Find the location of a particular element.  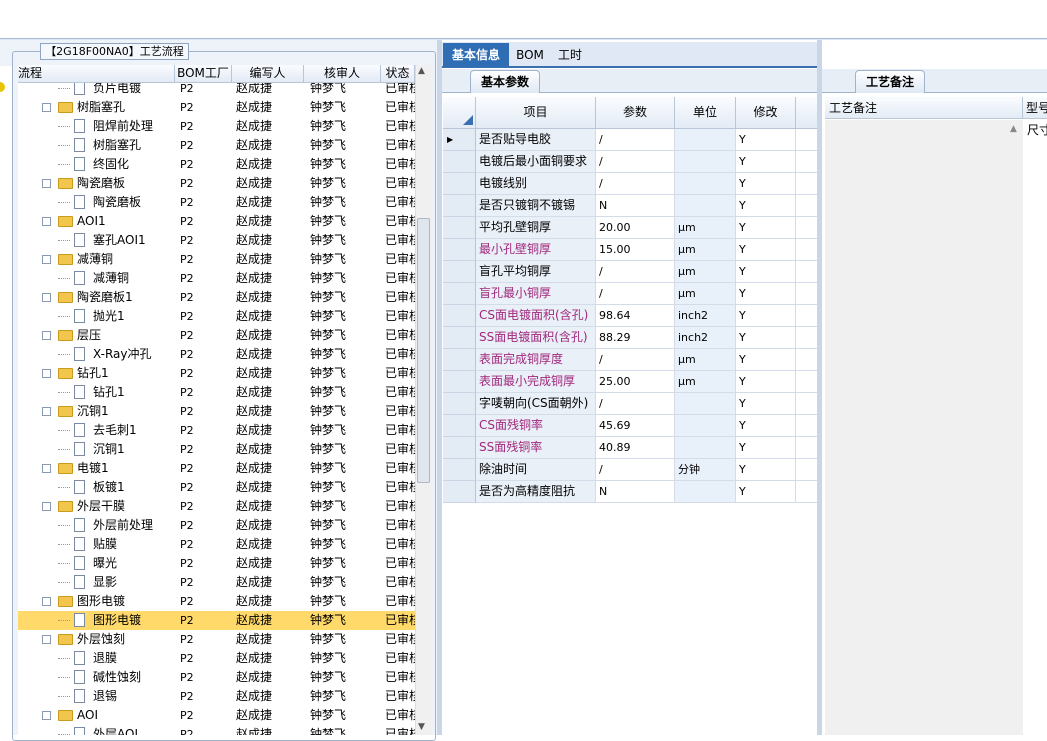

tree-row: AOI1 P2 赵成捷 钟梦飞 已审核 is located at coordinates (216, 221).